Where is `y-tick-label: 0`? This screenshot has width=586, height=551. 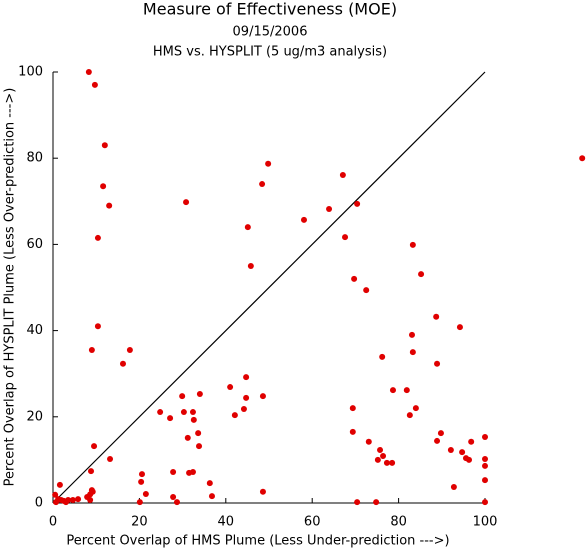
y-tick-label: 0 is located at coordinates (39, 503).